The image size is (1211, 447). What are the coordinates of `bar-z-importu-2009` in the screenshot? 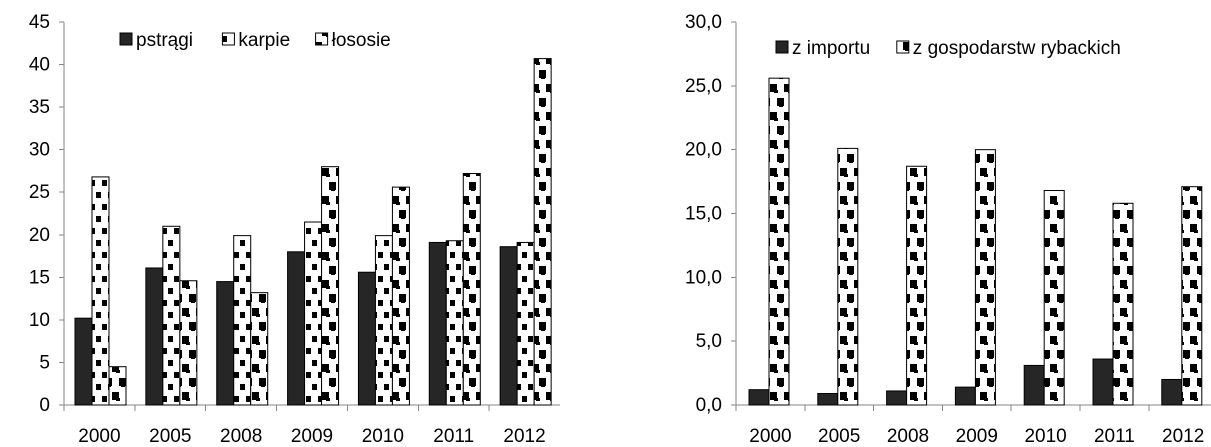 It's located at (965, 396).